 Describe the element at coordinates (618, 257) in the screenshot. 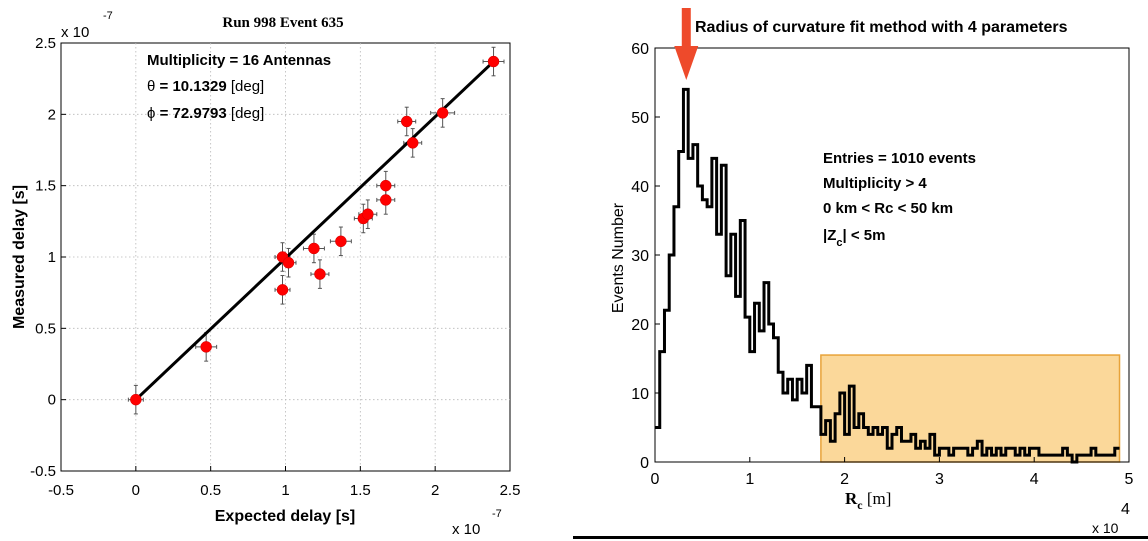

I see `right-y-axis-label: Events Number` at that location.